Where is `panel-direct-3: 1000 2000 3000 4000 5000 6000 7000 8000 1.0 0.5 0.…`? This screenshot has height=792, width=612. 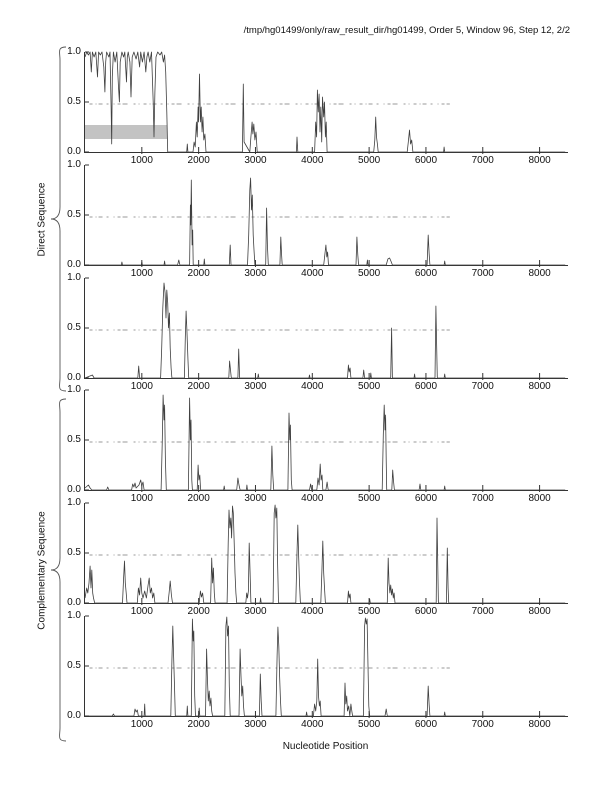 panel-direct-3: 1000 2000 3000 4000 5000 6000 7000 8000 1.0 0.5 0.… is located at coordinates (317, 332).